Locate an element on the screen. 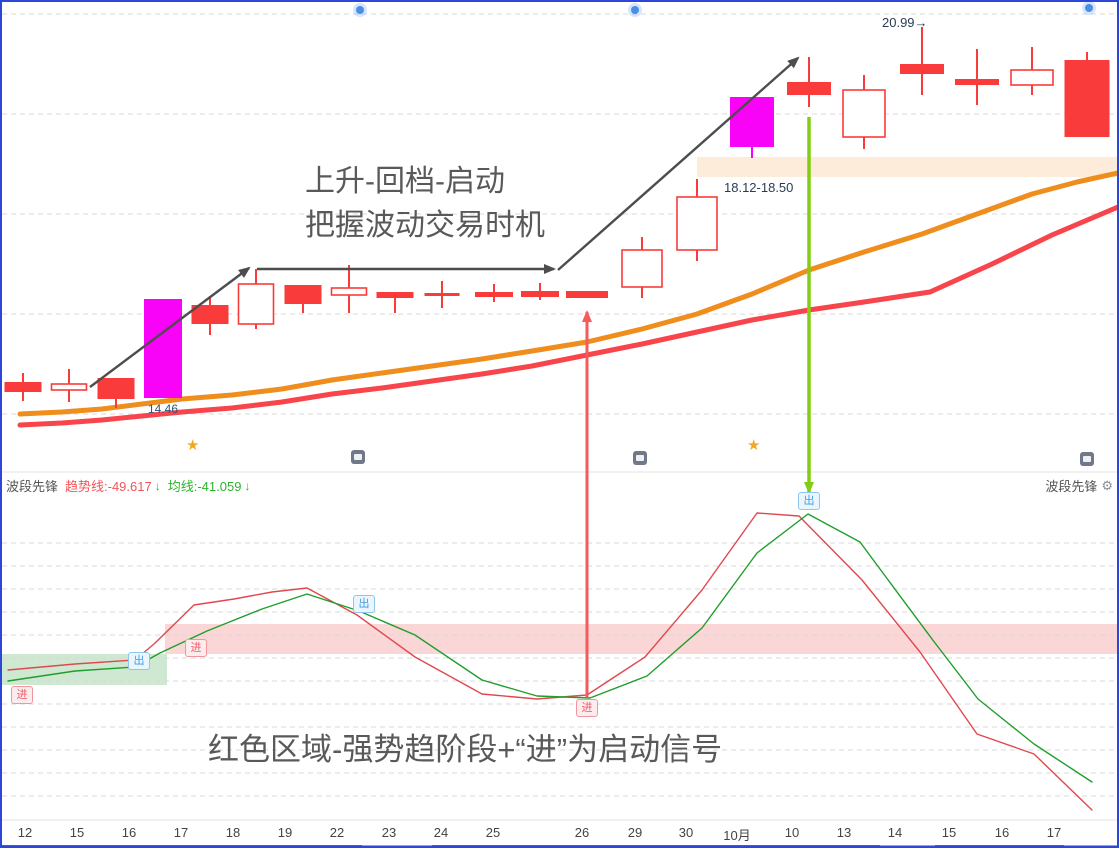  price-low-label: 14.46 is located at coordinates (163, 409).